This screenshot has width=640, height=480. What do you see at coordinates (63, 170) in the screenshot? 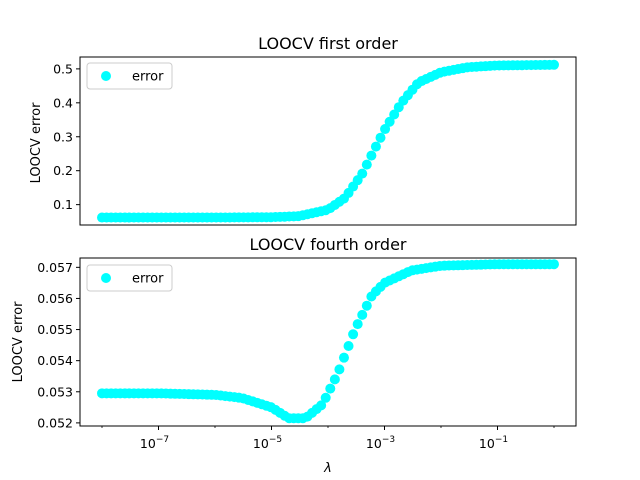
I see `y-tick-label: 0.2` at bounding box center [63, 170].